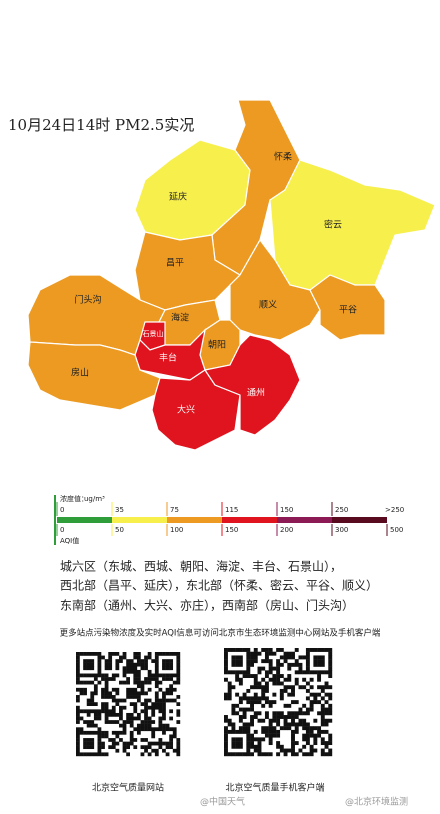  Describe the element at coordinates (222, 802) in the screenshot. I see `watermark: @中国天气` at that location.